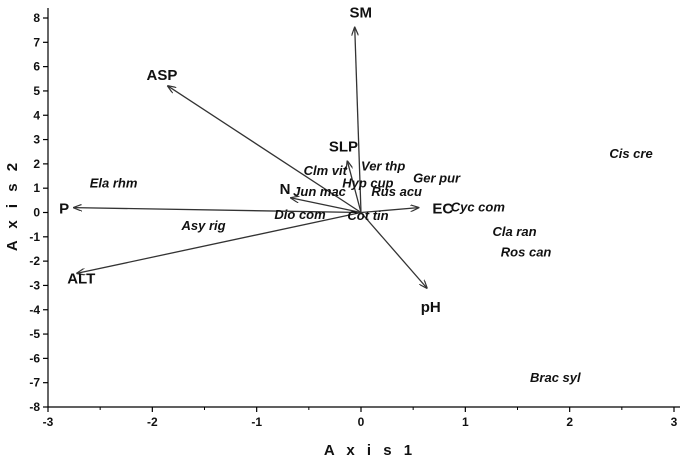  Describe the element at coordinates (478, 207) in the screenshot. I see `species-label: Cyc com` at that location.